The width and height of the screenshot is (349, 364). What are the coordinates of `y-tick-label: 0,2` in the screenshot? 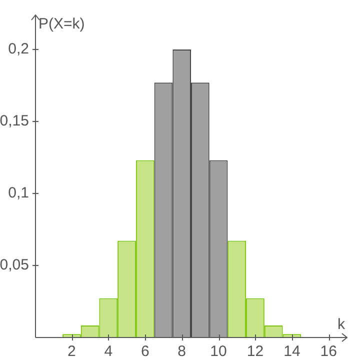 It's located at (18, 49).